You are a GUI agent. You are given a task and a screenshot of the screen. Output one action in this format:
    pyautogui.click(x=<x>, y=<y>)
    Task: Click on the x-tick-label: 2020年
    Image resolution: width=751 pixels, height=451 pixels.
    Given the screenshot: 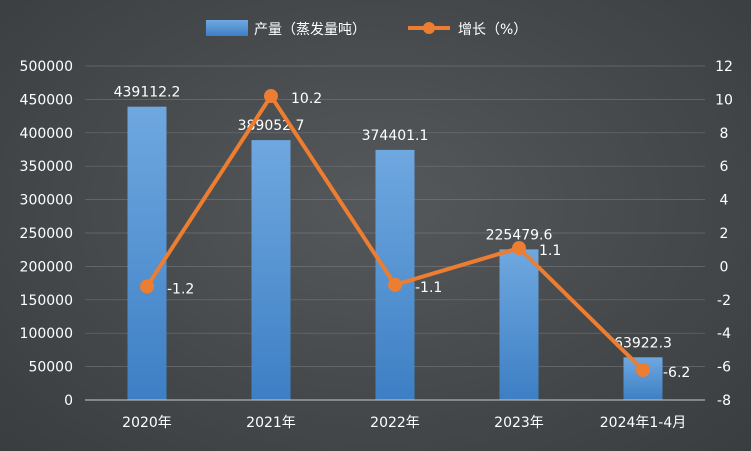 What is the action you would take?
    pyautogui.click(x=147, y=423)
    